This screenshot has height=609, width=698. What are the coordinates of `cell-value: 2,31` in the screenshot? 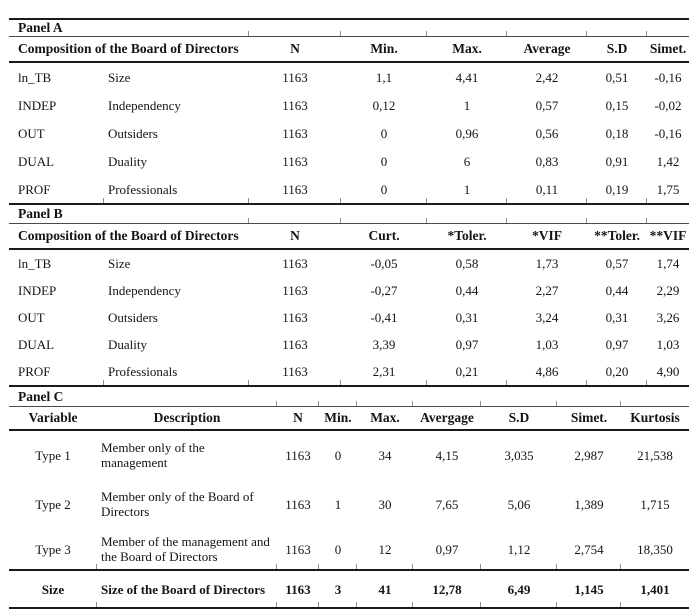 It's located at (384, 373).